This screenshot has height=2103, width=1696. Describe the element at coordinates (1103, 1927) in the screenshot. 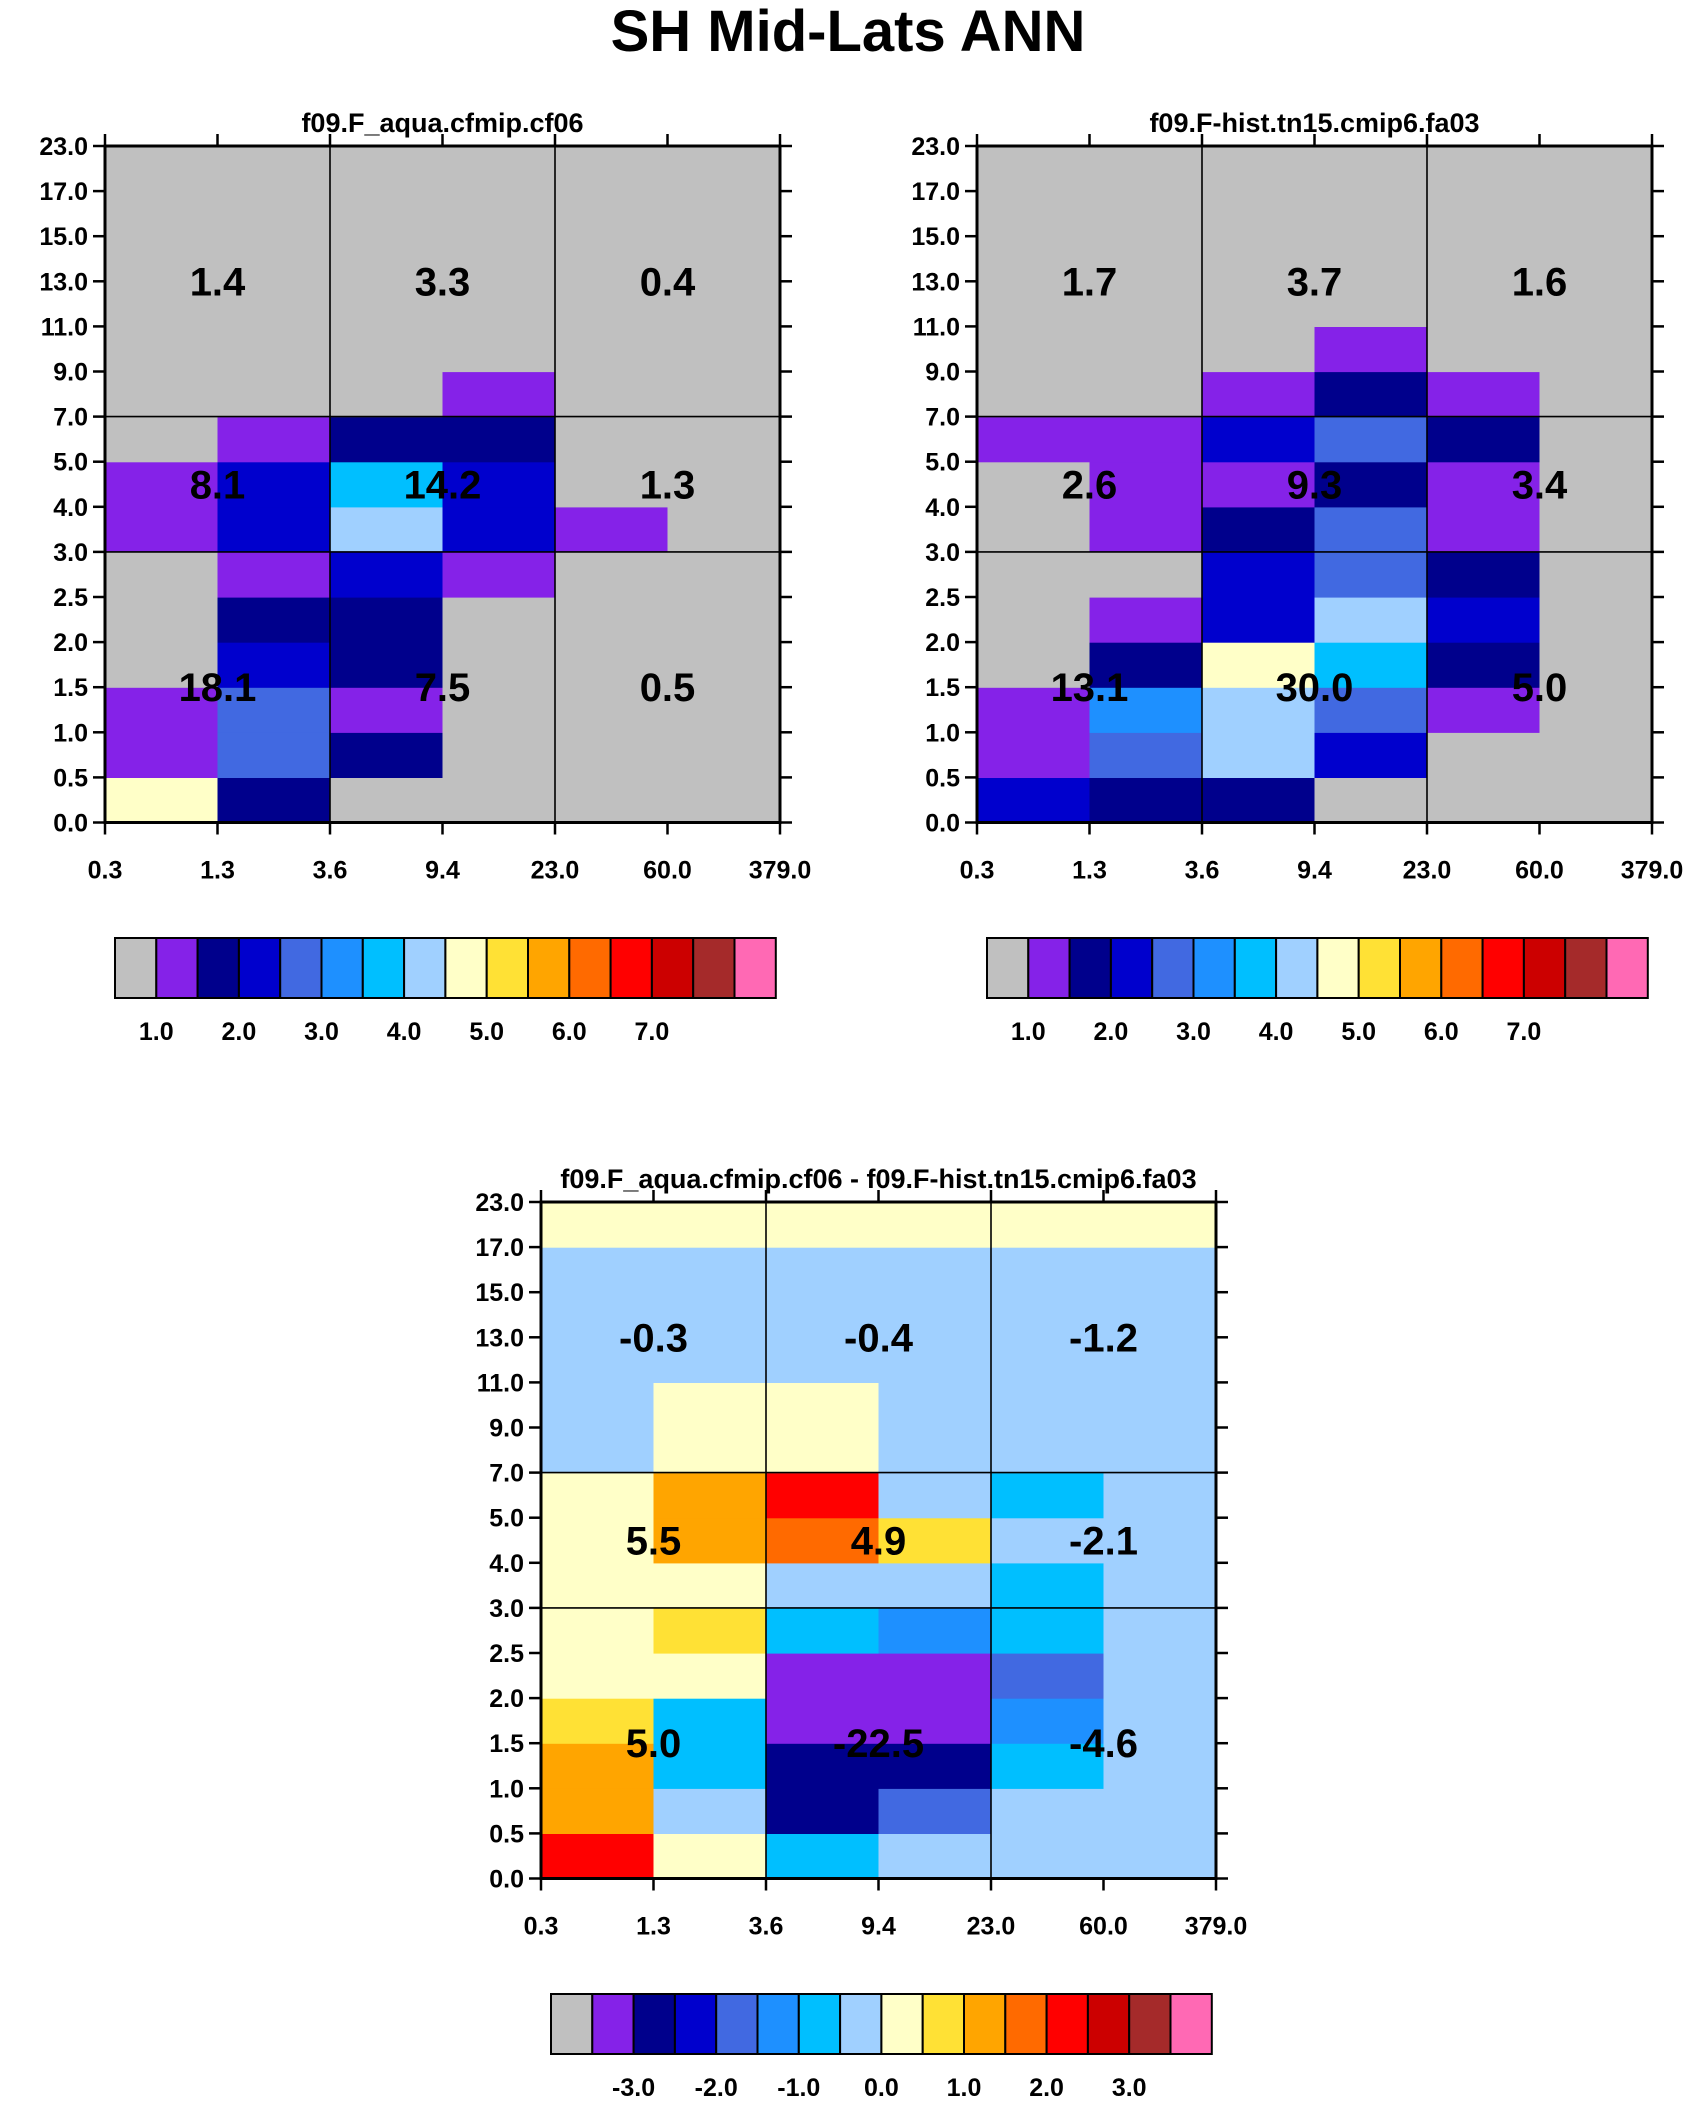

I see `x-tick-label: 60.0` at that location.